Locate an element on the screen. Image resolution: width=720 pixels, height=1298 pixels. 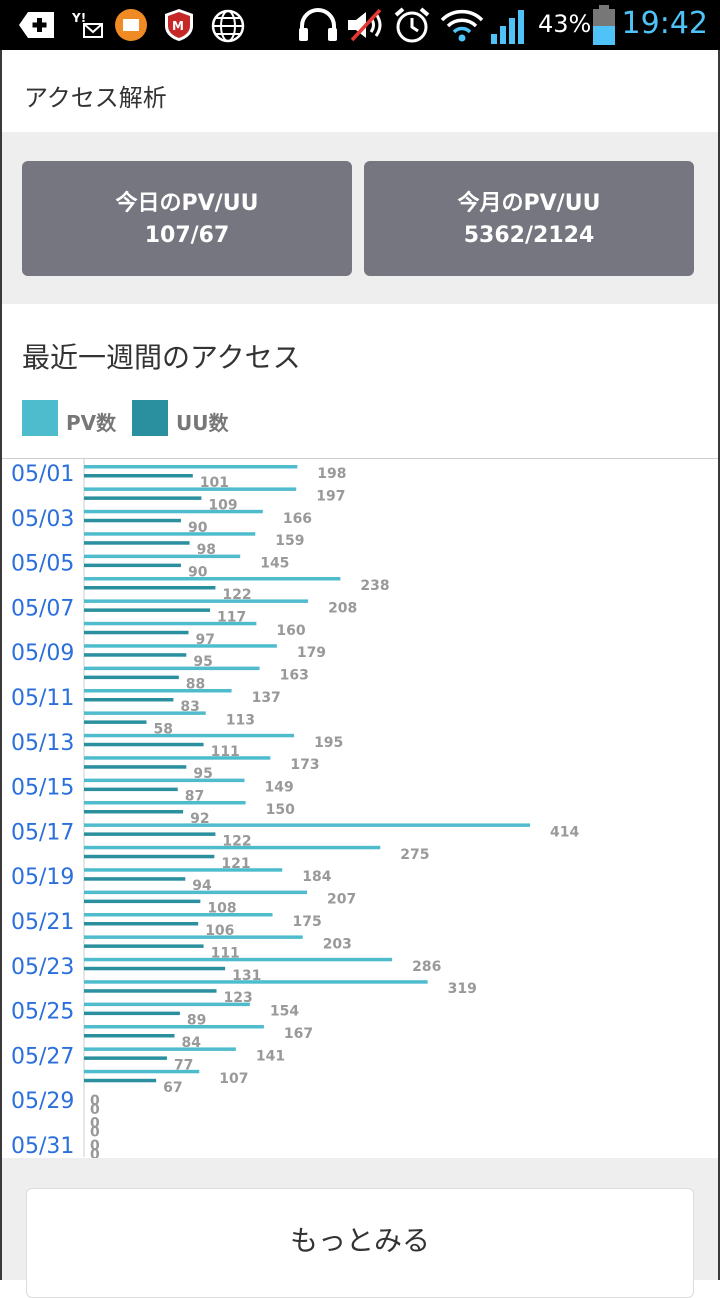
uu-data-label: 95 is located at coordinates (202, 774).